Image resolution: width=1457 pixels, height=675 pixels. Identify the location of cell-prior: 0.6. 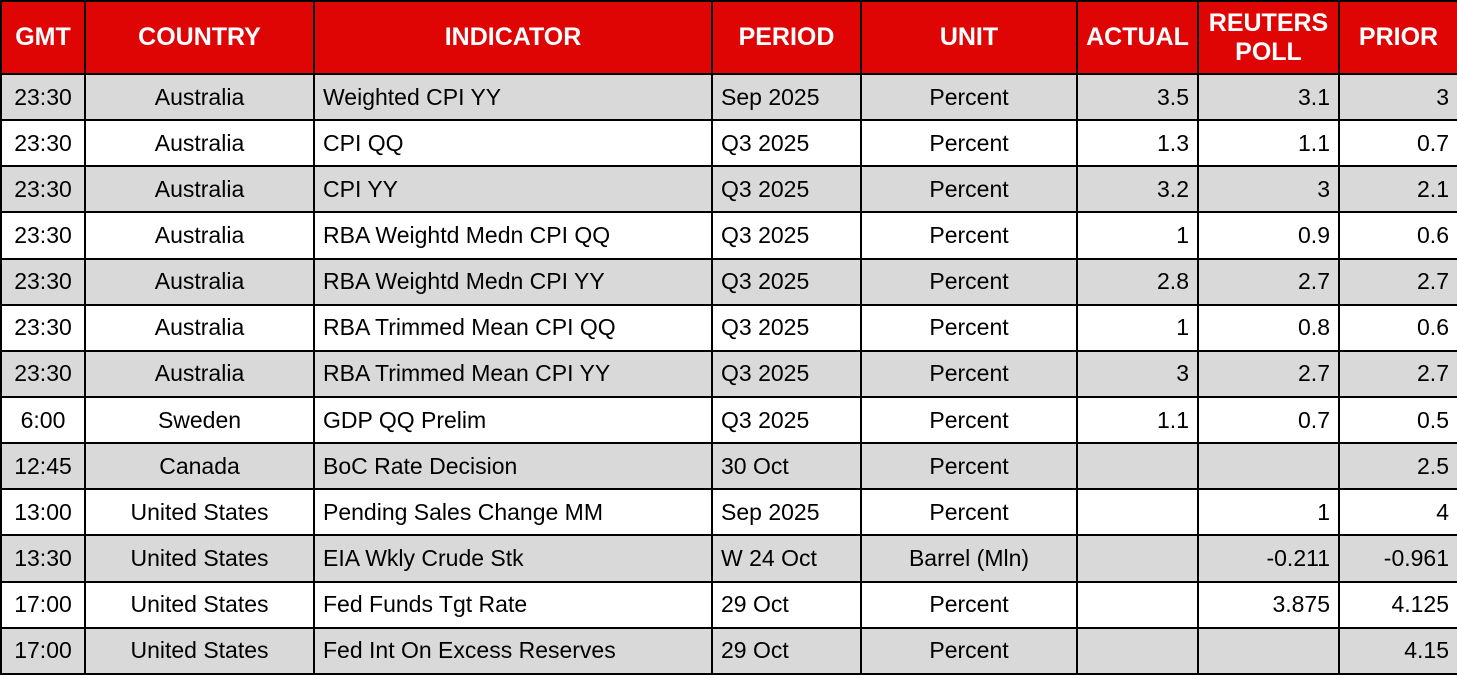
(1397, 235).